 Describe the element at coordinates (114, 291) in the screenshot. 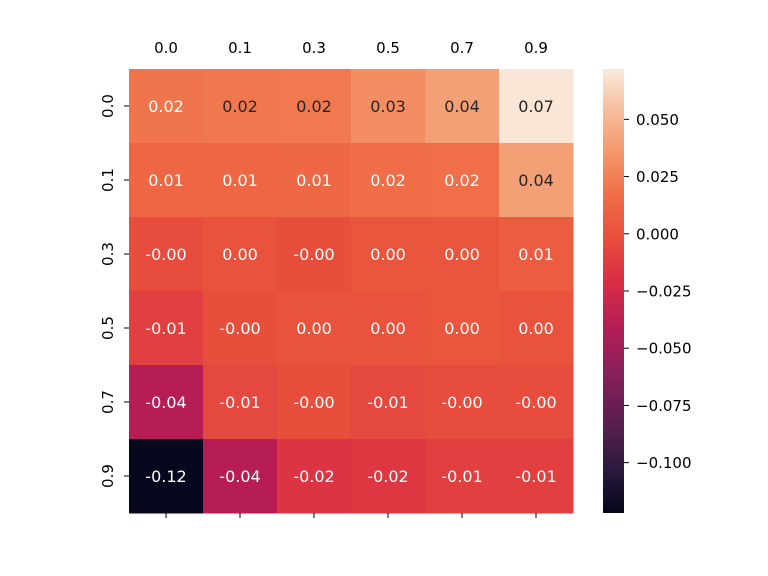

I see `y-axis-ticks: 0.0 0.1 0.3 0.5 0.7 0.9` at that location.